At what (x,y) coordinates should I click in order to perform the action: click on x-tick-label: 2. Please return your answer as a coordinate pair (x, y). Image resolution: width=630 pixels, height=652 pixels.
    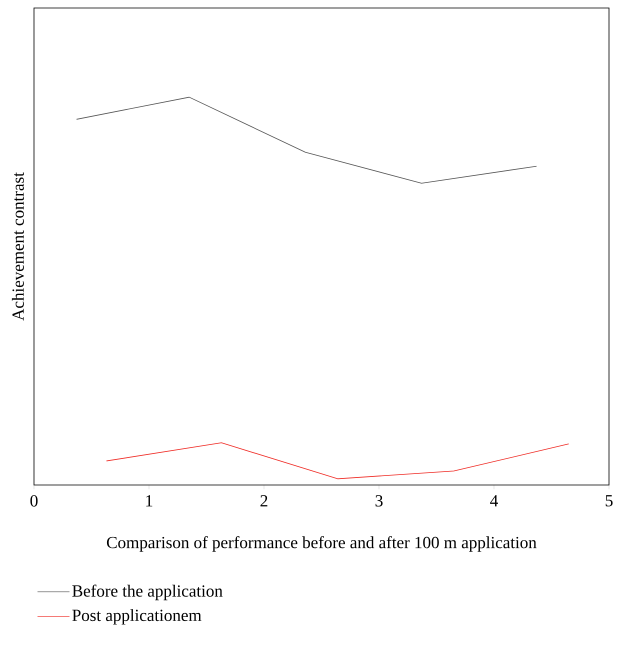
    Looking at the image, I should click on (264, 500).